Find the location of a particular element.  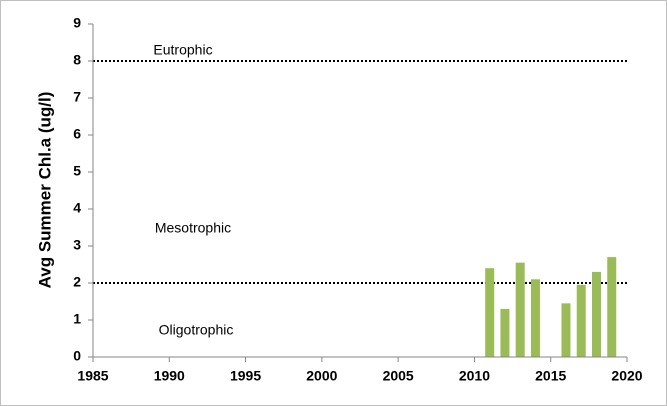

x-tick-label: 1985 is located at coordinates (92, 376).